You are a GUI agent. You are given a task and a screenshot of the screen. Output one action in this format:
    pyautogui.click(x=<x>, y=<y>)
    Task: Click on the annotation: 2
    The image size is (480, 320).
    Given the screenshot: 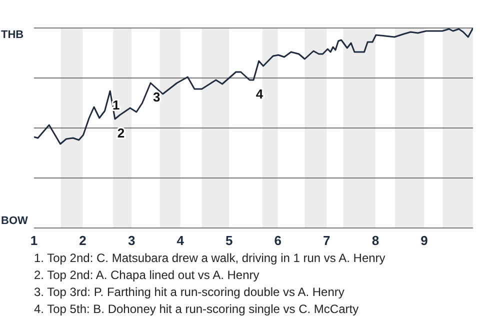 What is the action you would take?
    pyautogui.click(x=121, y=133)
    